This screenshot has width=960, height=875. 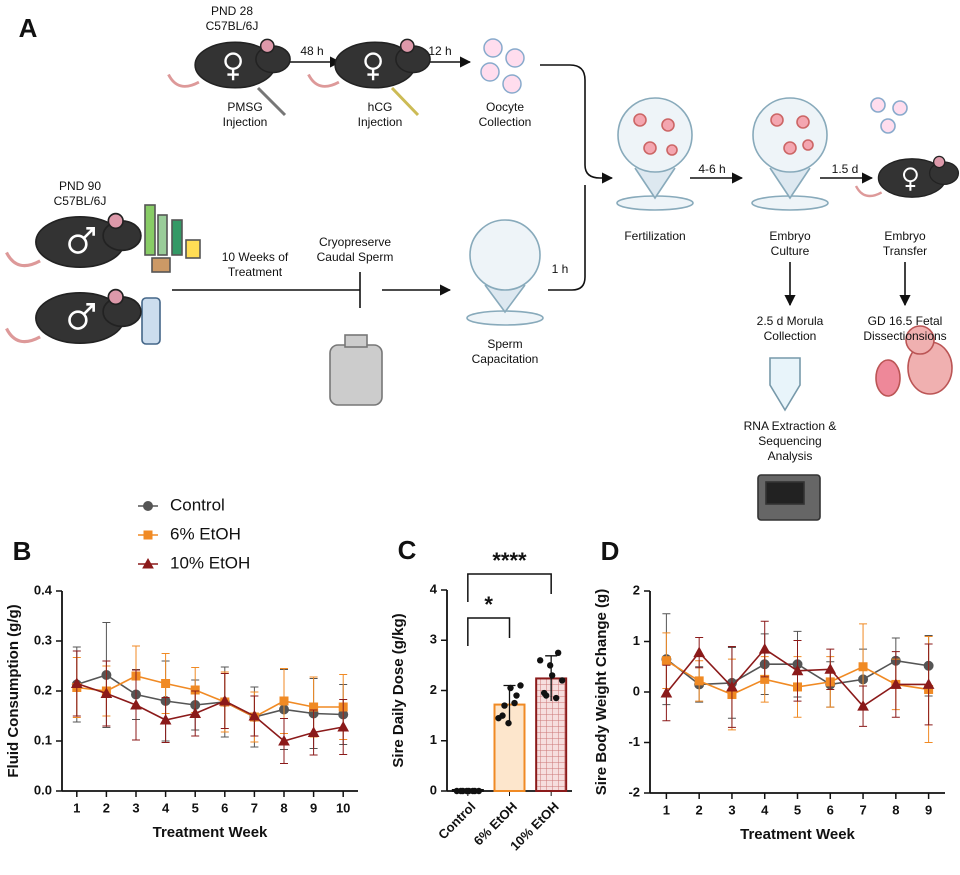 What do you see at coordinates (905, 251) in the screenshot?
I see `diagram-label-line: Transfer` at bounding box center [905, 251].